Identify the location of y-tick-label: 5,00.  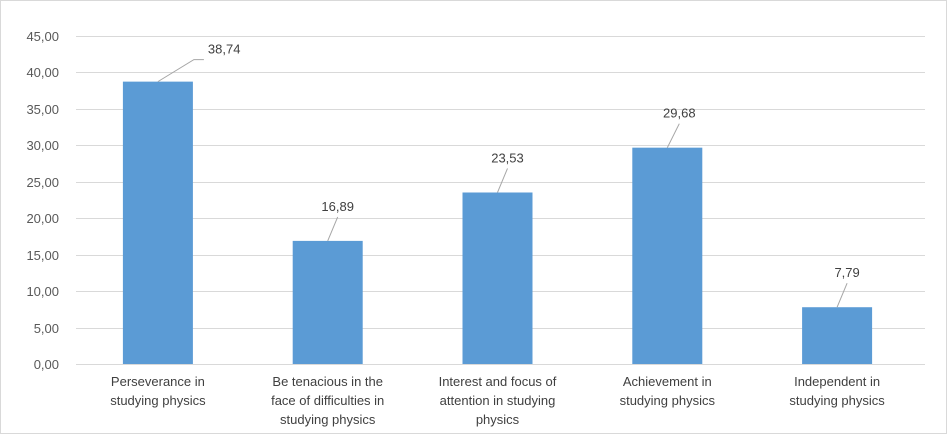
(46, 328).